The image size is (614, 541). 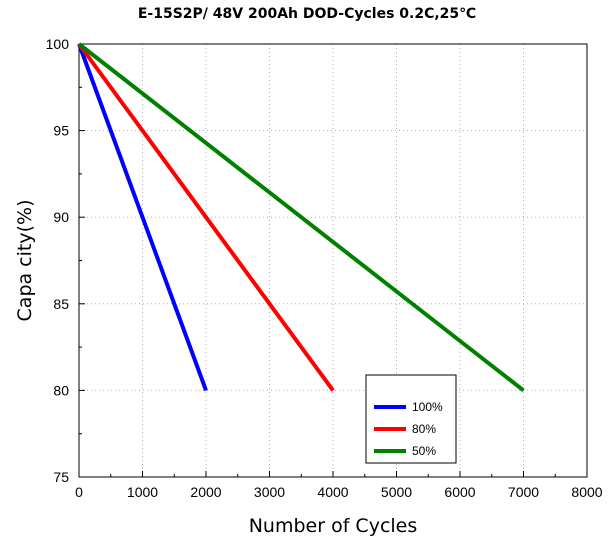 I want to click on x-tick-label: 2000, so click(x=205, y=492).